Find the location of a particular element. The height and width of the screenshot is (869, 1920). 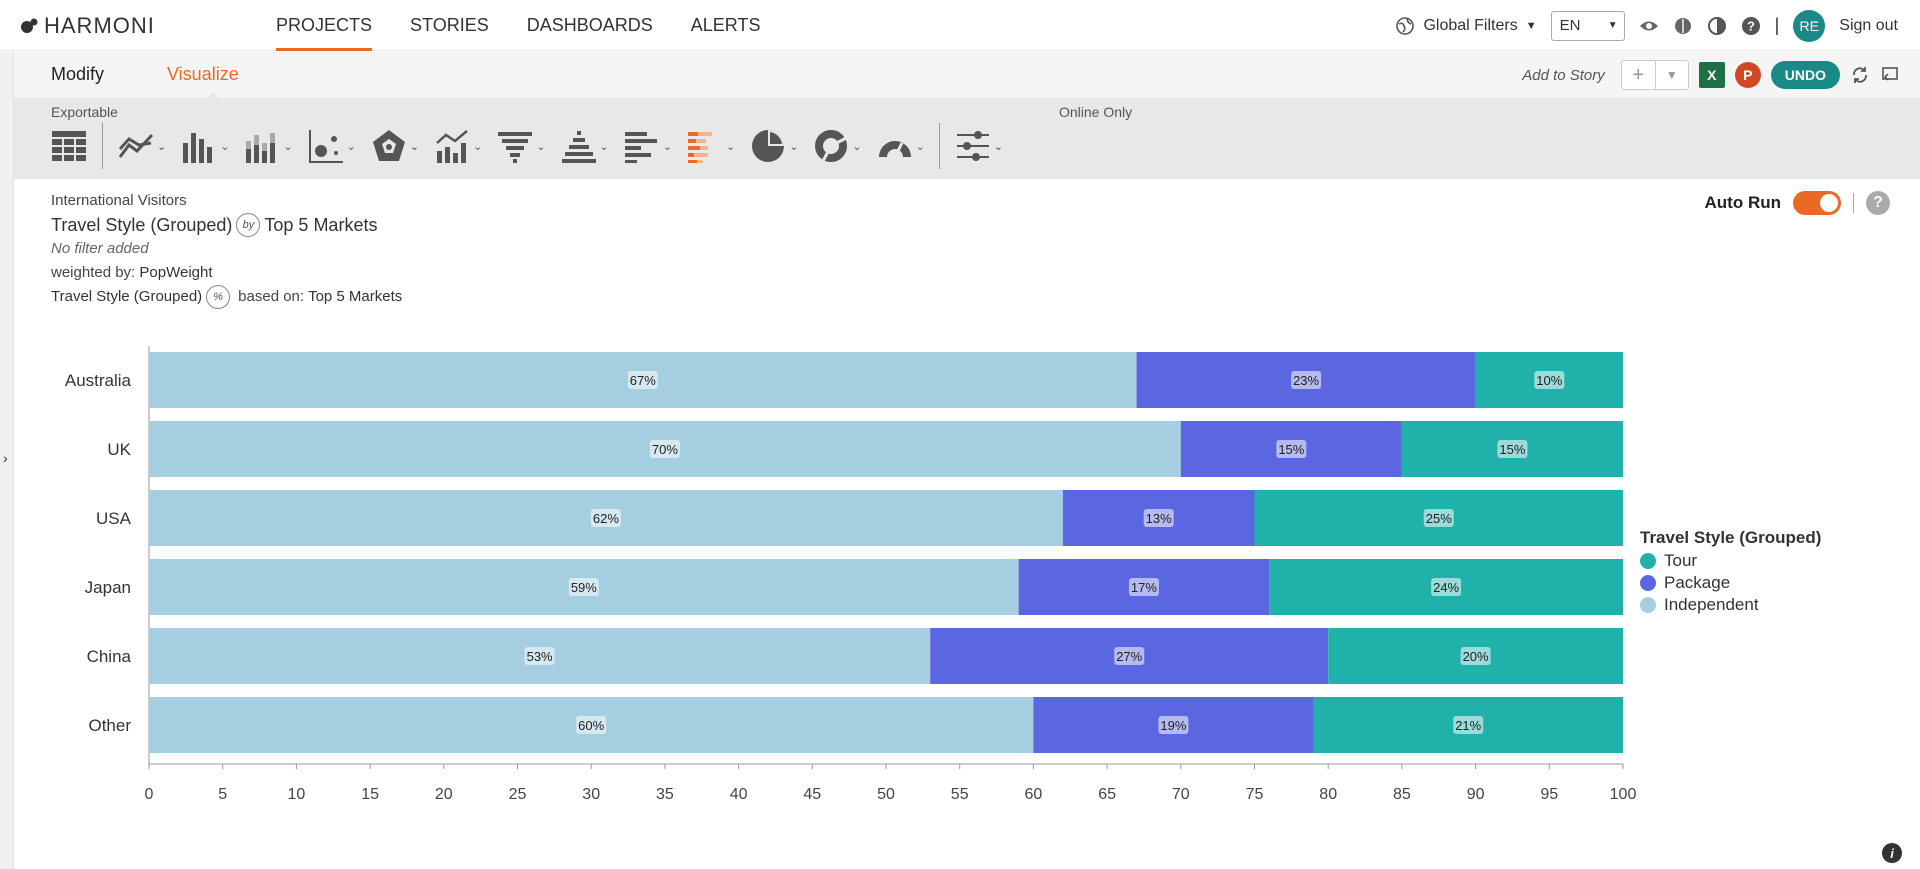

excel-export-icon: X is located at coordinates (1711, 75).